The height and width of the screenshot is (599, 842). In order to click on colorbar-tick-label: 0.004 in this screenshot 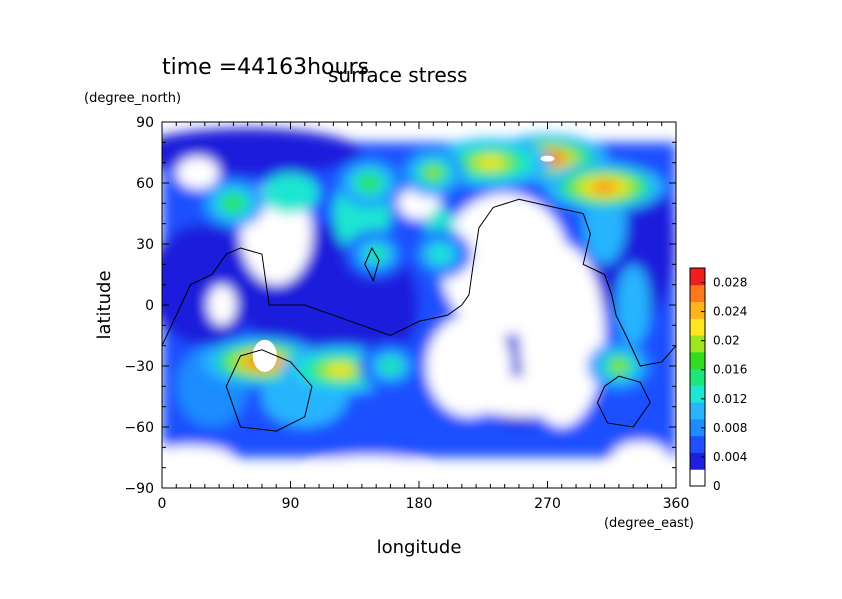, I will do `click(730, 457)`.